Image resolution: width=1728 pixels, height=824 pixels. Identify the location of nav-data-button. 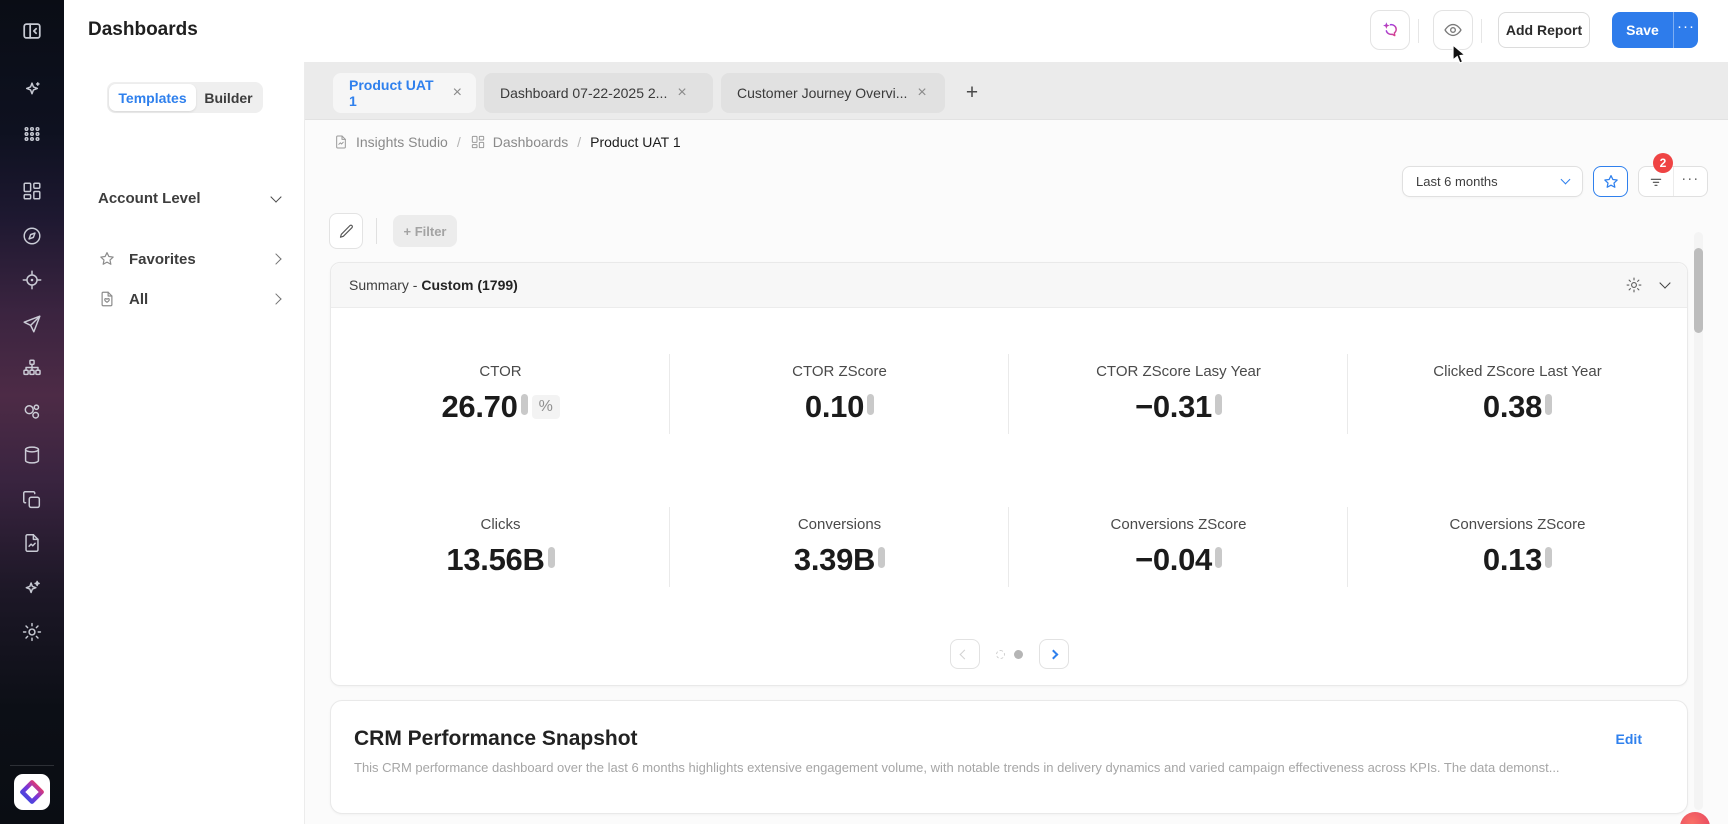
(32, 455).